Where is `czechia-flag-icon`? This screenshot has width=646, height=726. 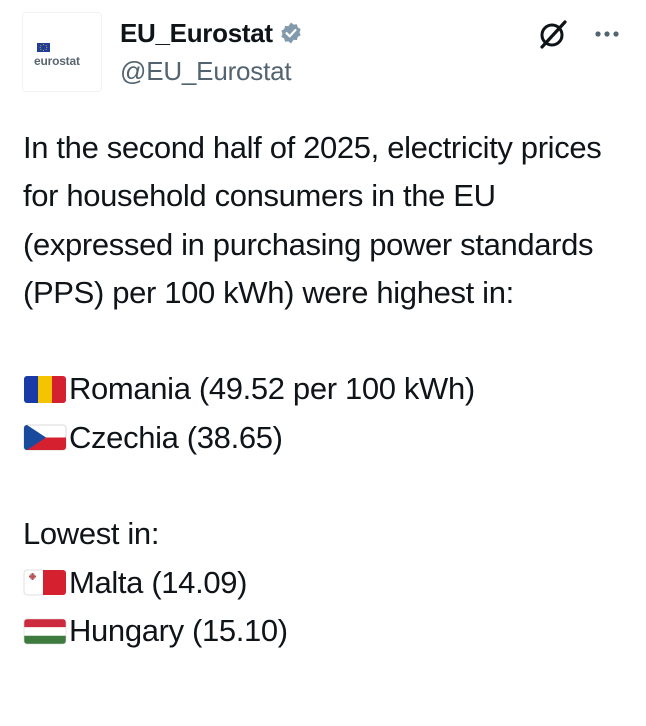 czechia-flag-icon is located at coordinates (45, 437).